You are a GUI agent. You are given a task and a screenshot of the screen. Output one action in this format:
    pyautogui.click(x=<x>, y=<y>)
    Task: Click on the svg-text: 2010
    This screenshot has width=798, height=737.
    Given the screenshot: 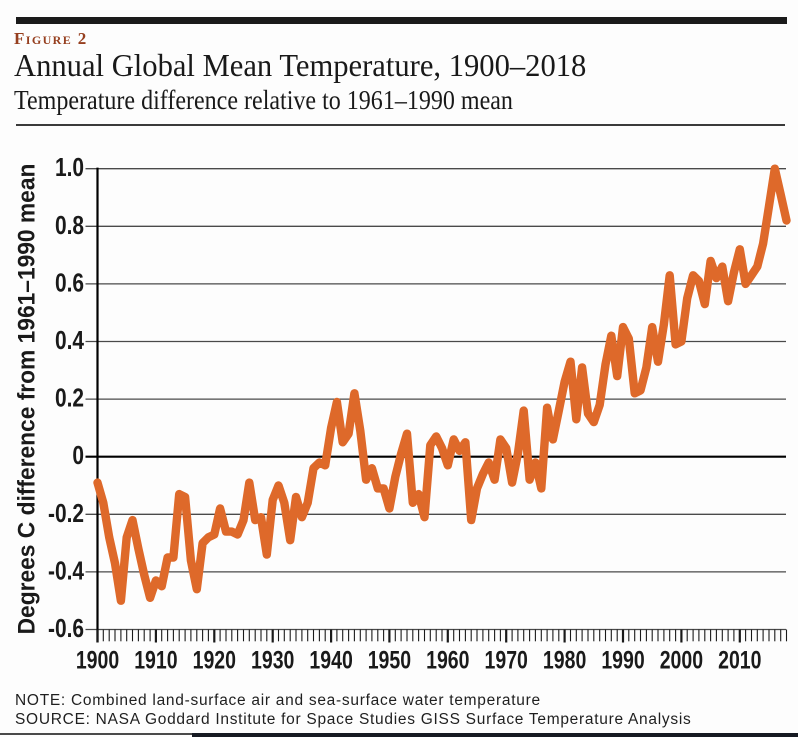 What is the action you would take?
    pyautogui.click(x=739, y=660)
    